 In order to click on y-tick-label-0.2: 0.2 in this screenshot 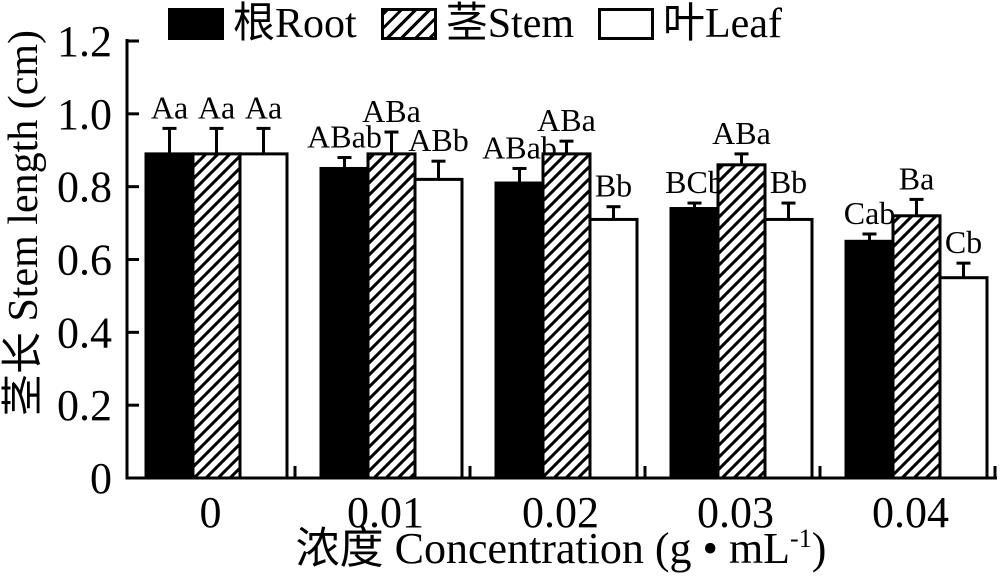, I will do `click(84, 405)`.